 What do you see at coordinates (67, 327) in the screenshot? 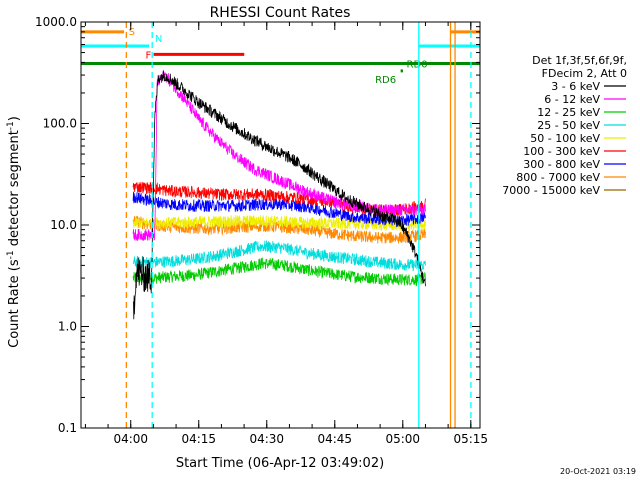
I see `y-tick-label-1-0: 1.0` at bounding box center [67, 327].